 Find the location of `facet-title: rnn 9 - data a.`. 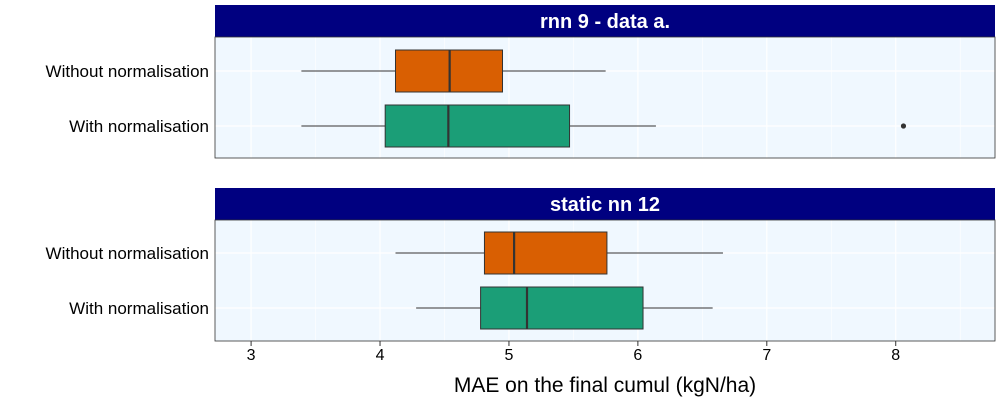

facet-title: rnn 9 - data a. is located at coordinates (605, 22).